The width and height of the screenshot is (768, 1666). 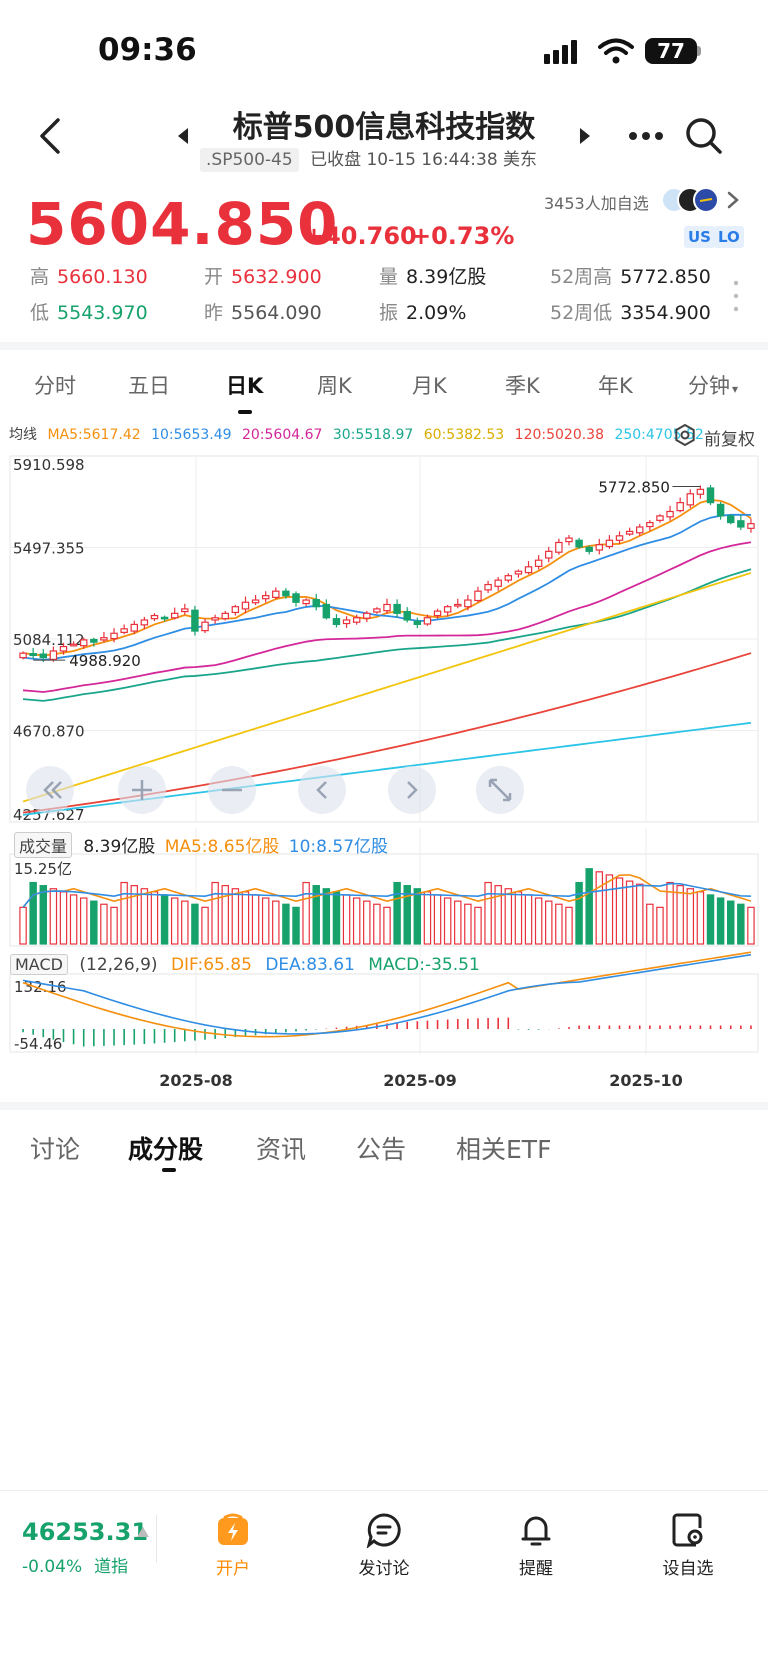 I want to click on bottom-bar, so click(x=384, y=1578).